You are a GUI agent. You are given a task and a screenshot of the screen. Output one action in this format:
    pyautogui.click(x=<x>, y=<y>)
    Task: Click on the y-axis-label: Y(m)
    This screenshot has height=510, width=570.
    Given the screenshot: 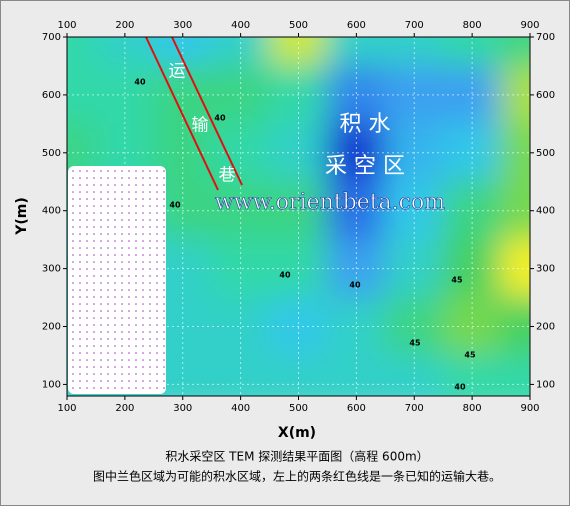 What is the action you would take?
    pyautogui.click(x=22, y=216)
    